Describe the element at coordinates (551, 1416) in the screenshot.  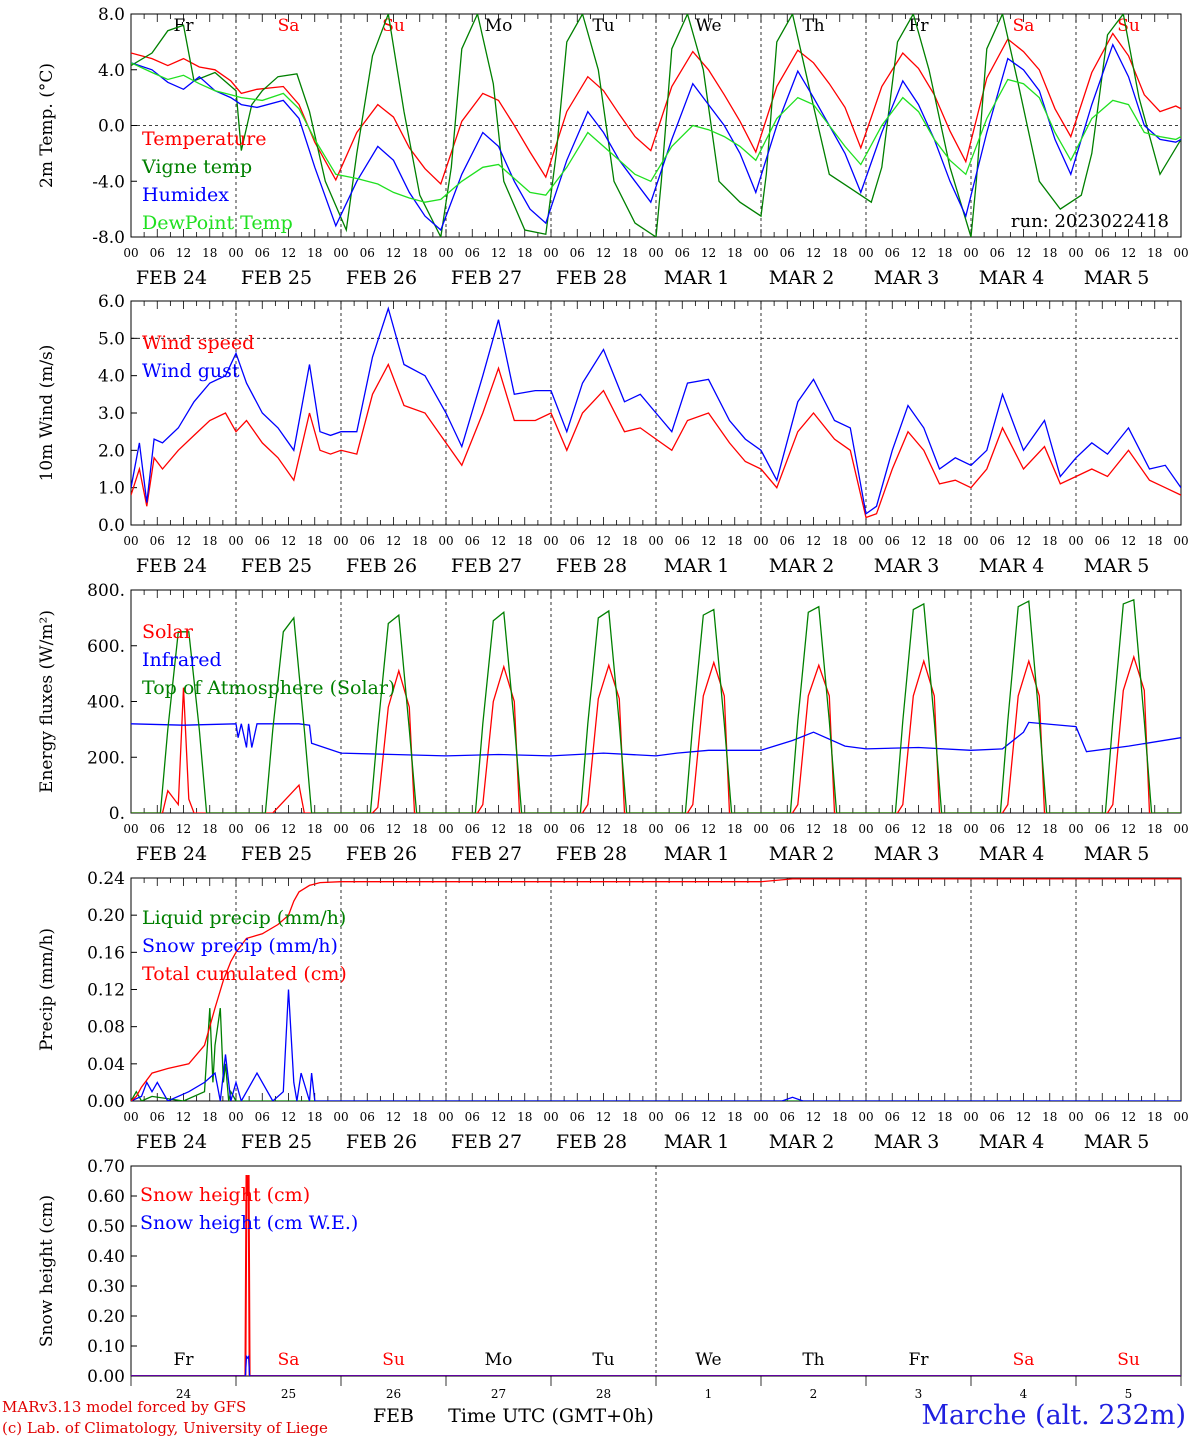
I see `x-axis-label: Time UTC (GMT+0h)` at that location.